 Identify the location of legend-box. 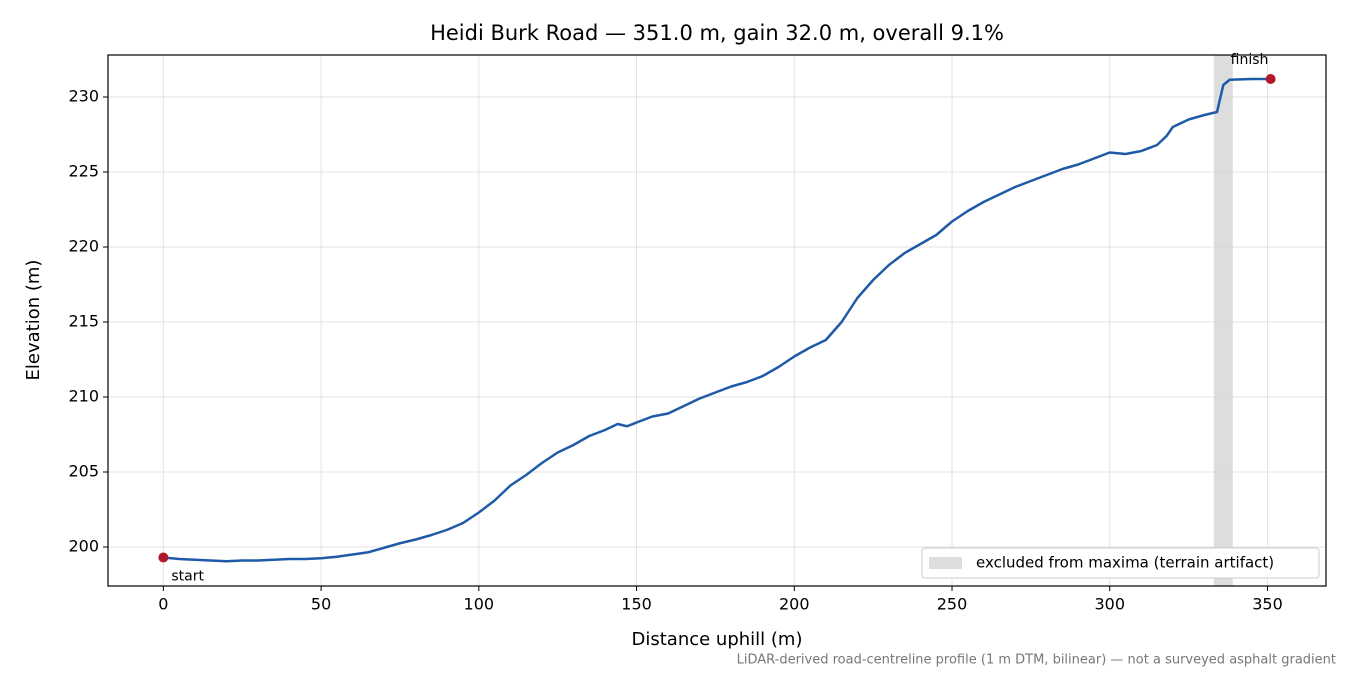
(1120, 563).